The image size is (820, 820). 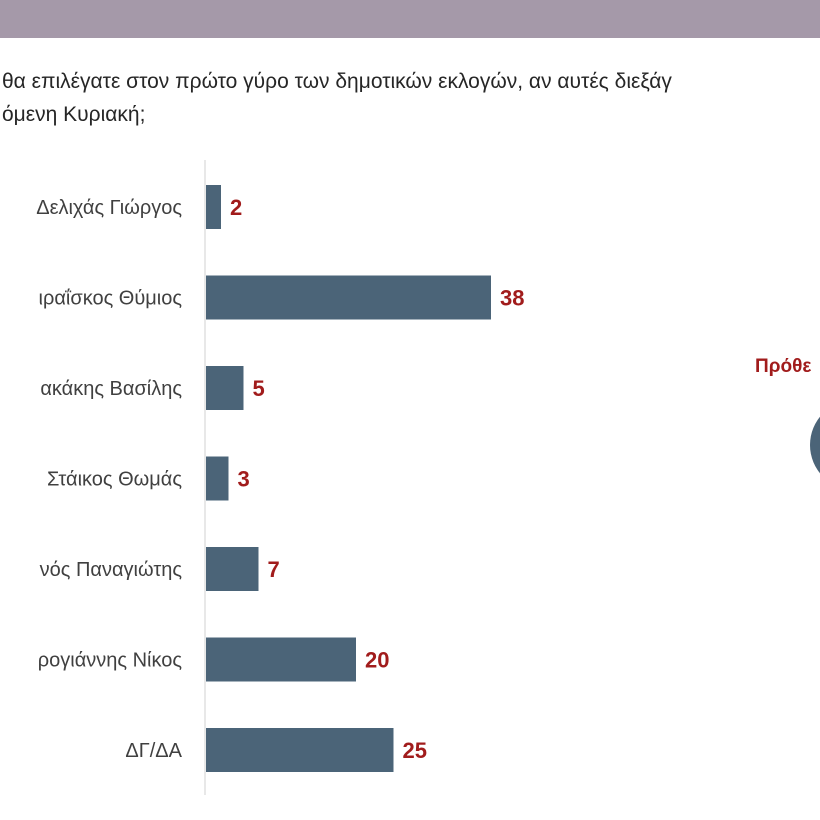 I want to click on value-label: 20, so click(x=377, y=660).